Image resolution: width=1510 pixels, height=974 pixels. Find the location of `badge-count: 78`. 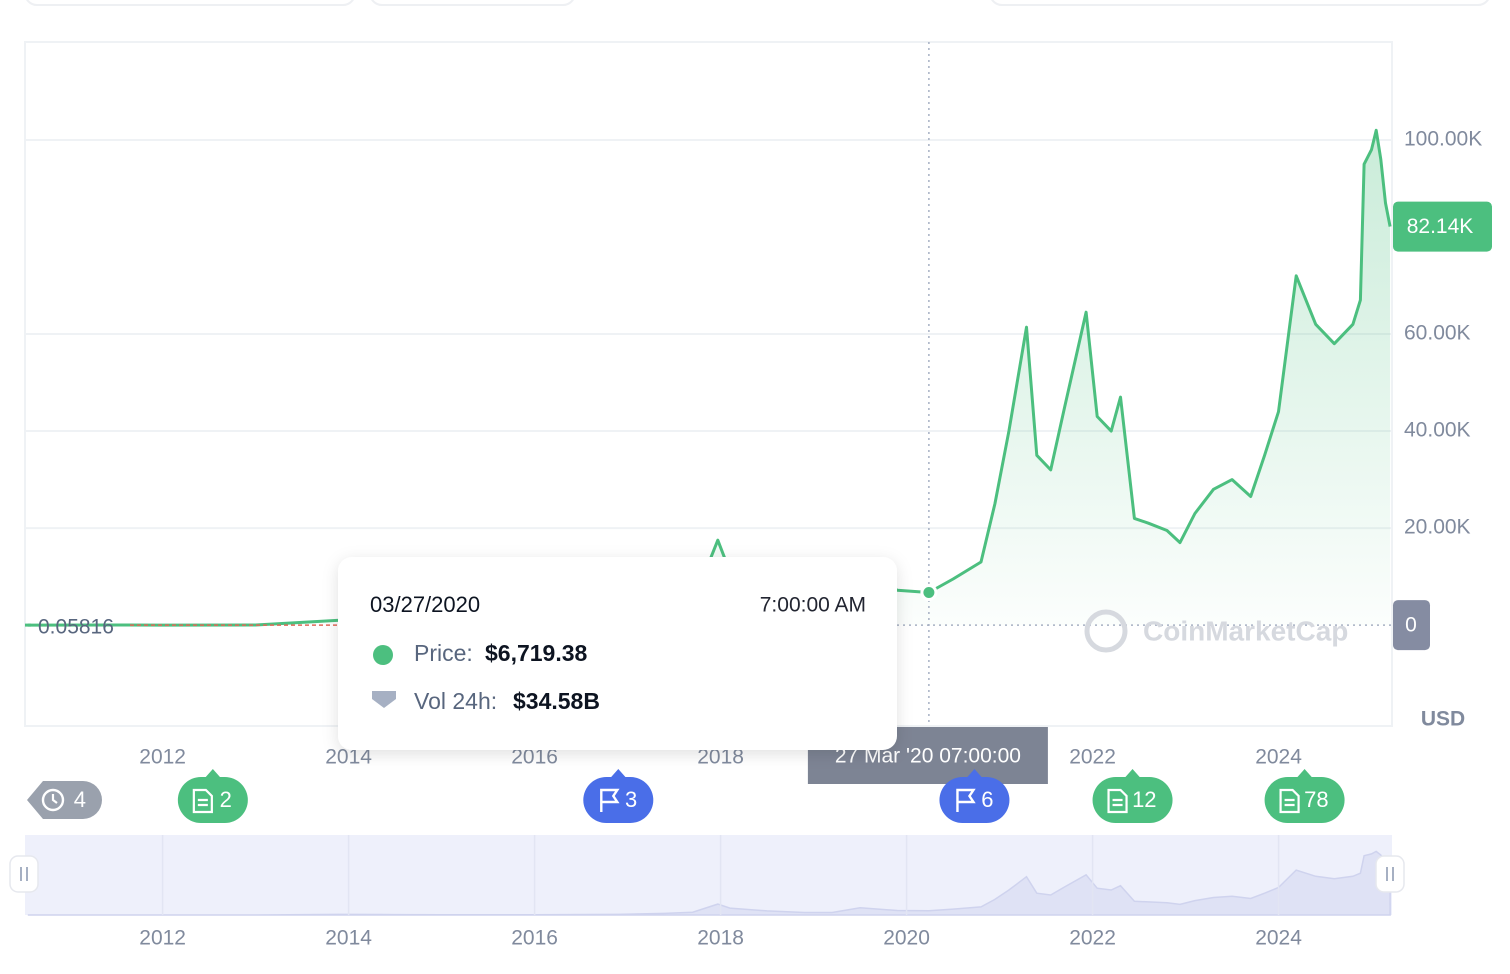

badge-count: 78 is located at coordinates (1316, 799).